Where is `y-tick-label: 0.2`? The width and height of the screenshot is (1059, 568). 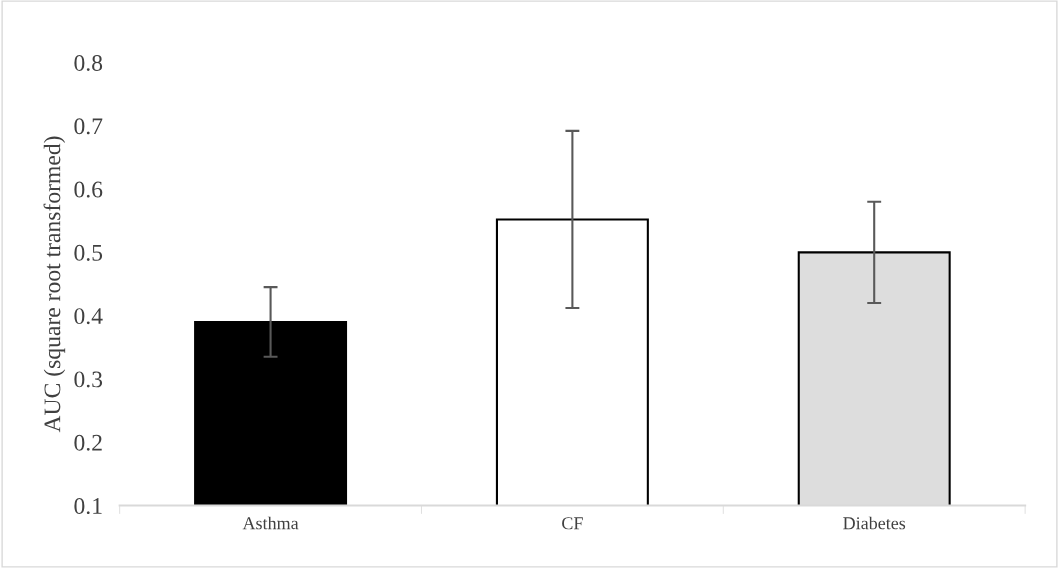 y-tick-label: 0.2 is located at coordinates (88, 442).